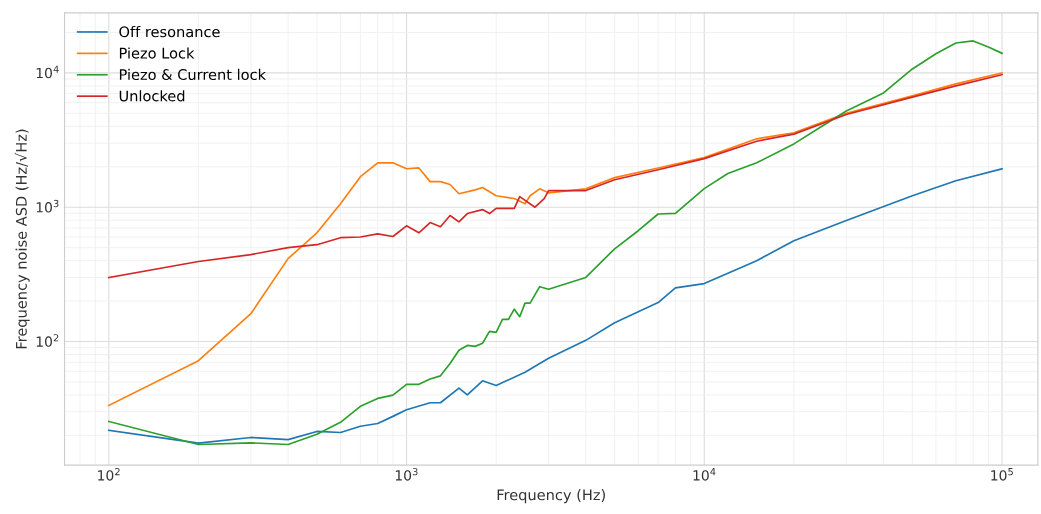 This screenshot has width=1041, height=514. I want to click on legend-label: Piezo Lock, so click(157, 53).